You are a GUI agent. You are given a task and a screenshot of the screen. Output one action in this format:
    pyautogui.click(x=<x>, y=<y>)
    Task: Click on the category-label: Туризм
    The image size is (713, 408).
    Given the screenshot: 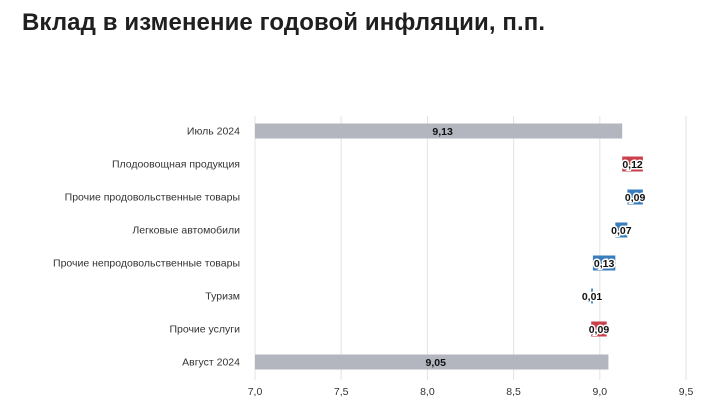 What is the action you would take?
    pyautogui.click(x=222, y=297)
    